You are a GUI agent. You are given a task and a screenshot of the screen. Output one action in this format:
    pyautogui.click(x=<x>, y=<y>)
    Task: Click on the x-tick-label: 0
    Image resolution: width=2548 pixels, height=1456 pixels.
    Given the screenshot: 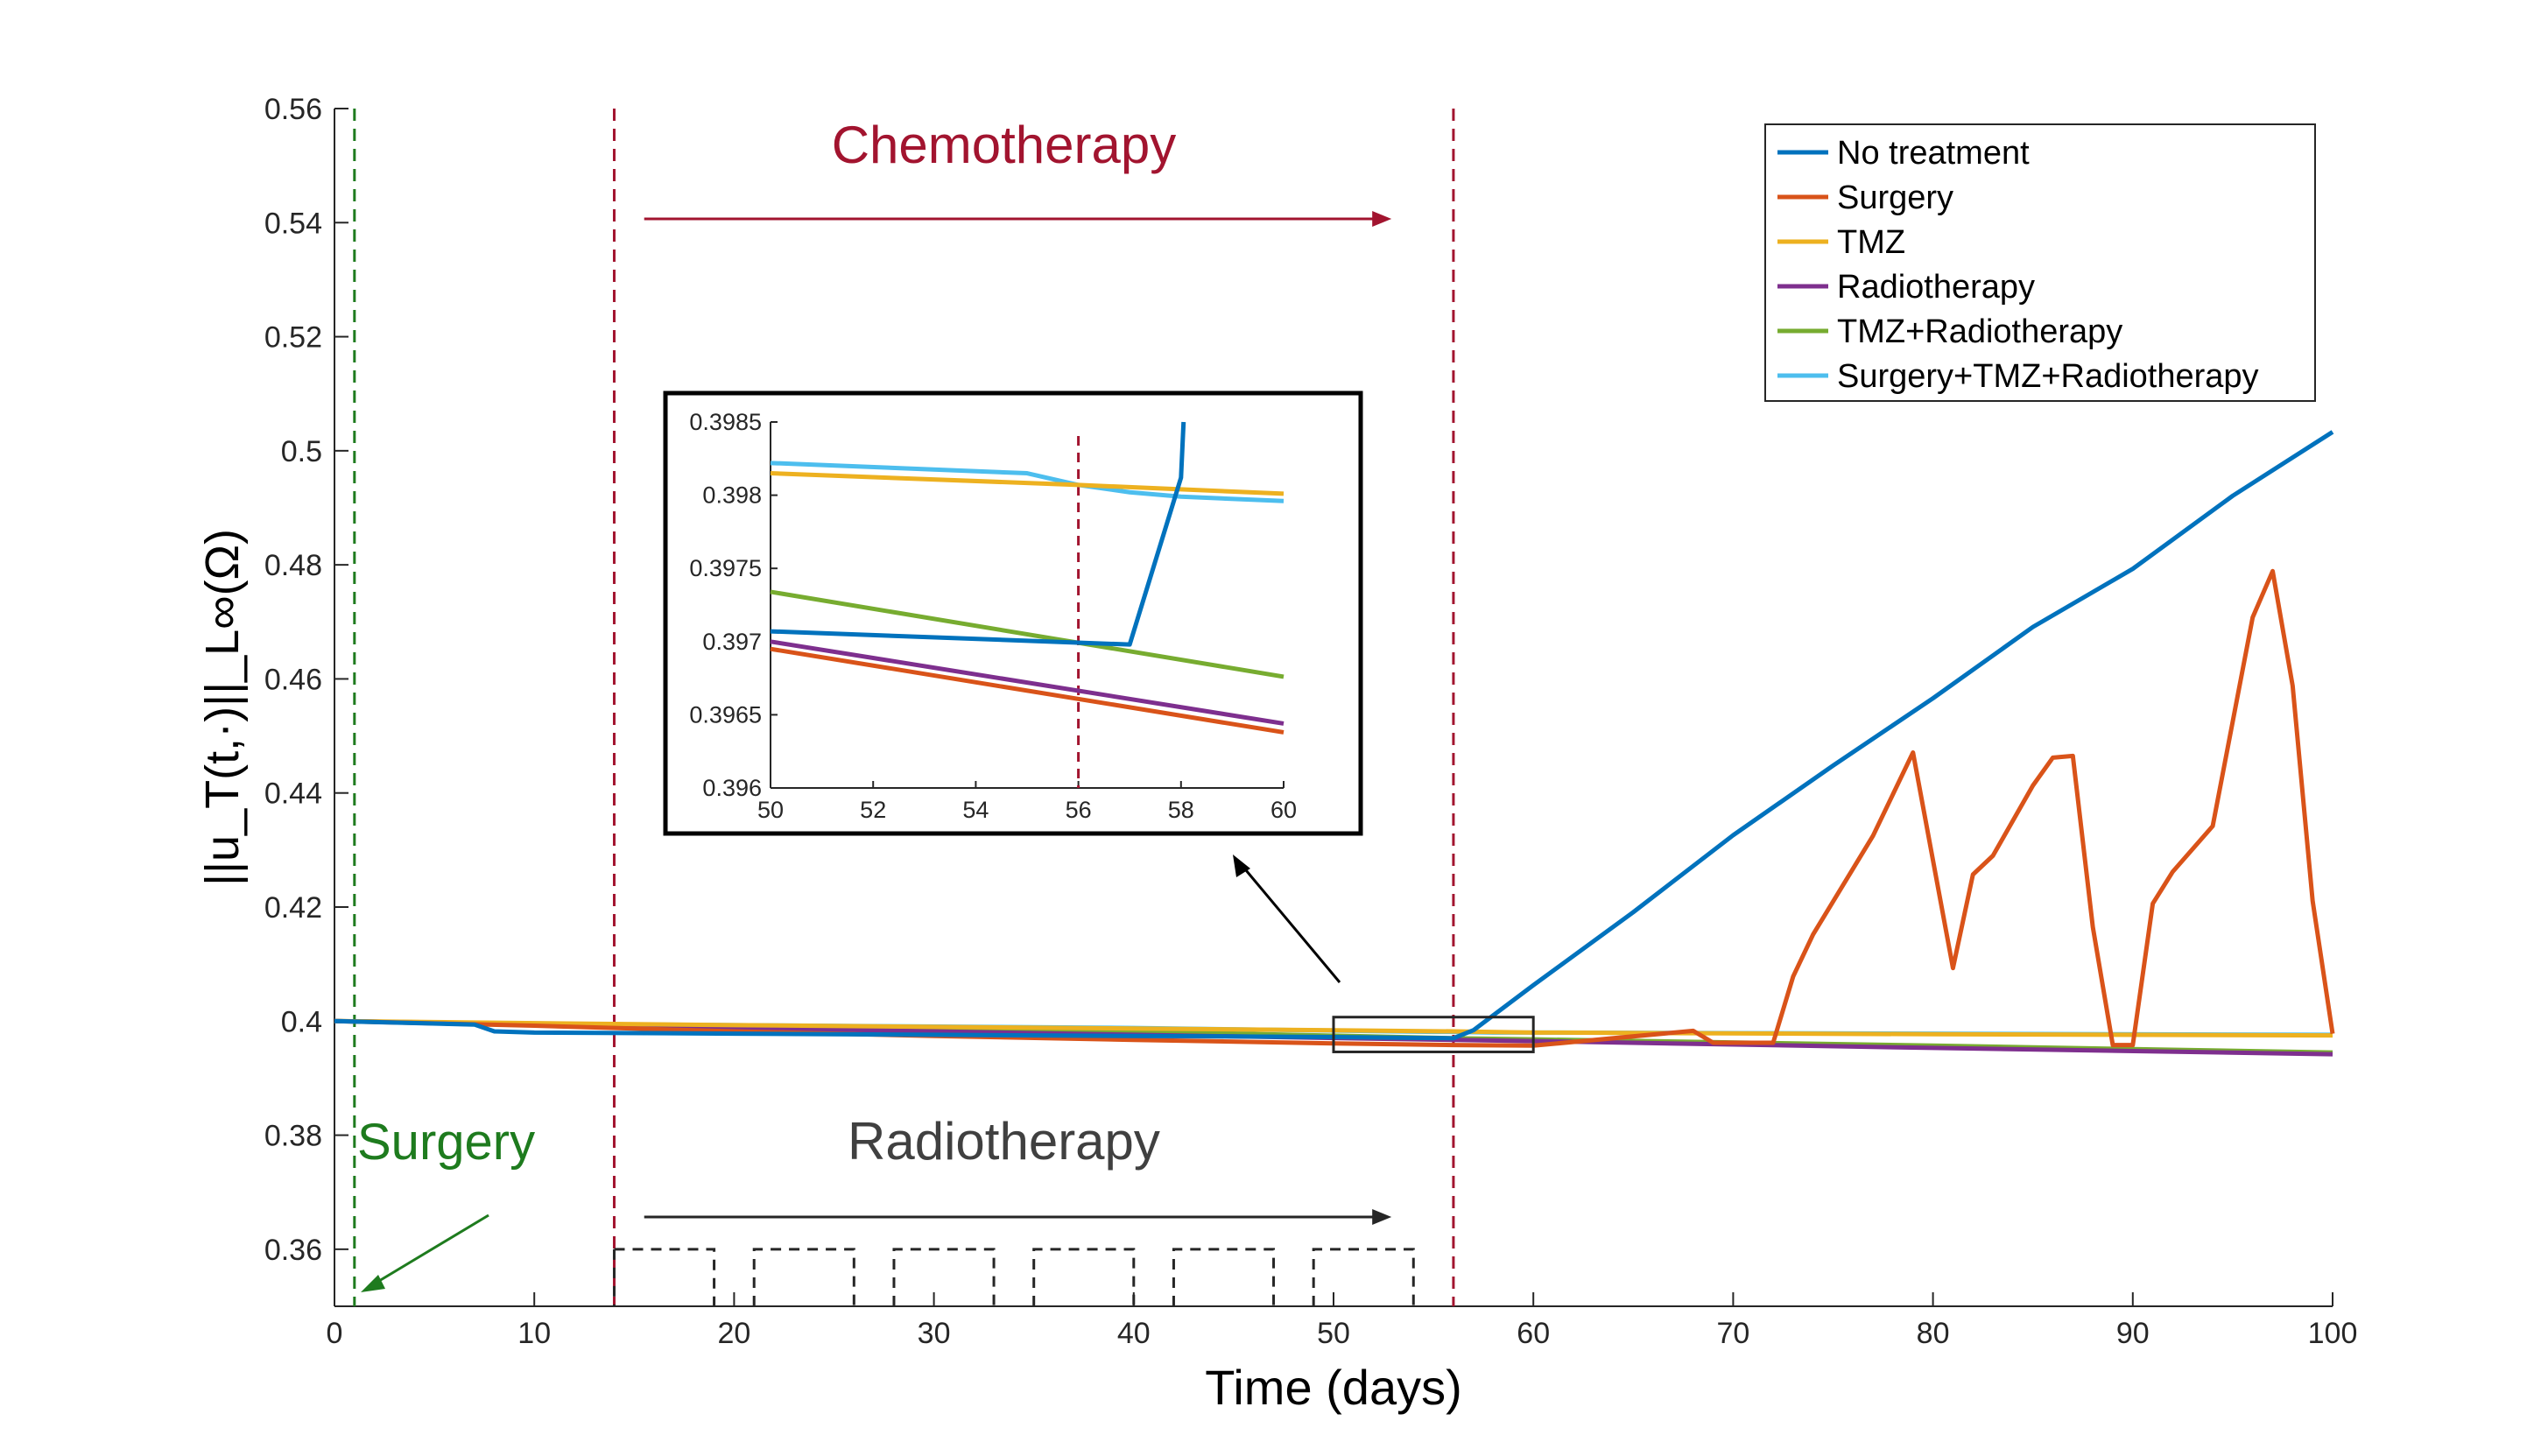 What is the action you would take?
    pyautogui.click(x=335, y=1333)
    